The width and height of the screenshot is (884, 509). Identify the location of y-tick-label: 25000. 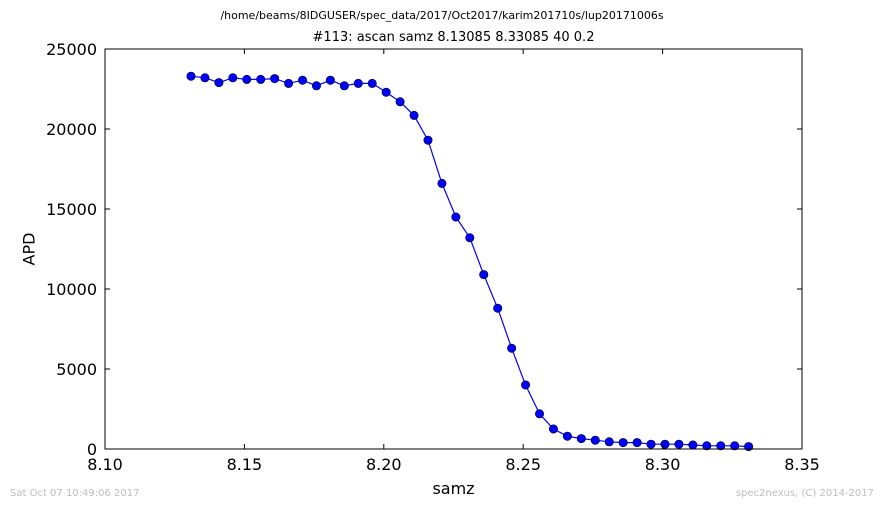
(71, 49).